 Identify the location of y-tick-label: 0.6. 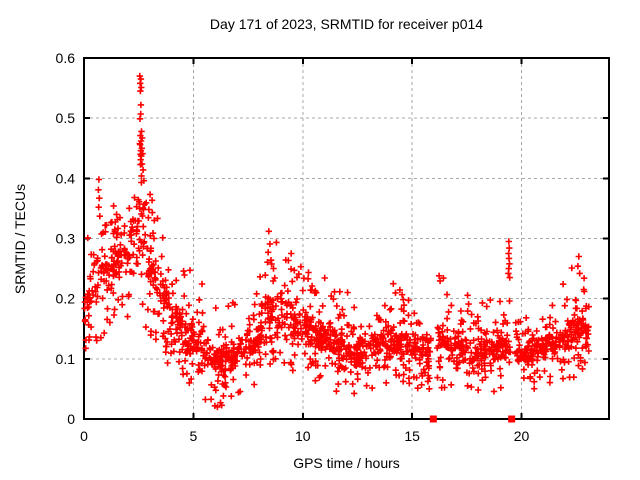
(66, 58).